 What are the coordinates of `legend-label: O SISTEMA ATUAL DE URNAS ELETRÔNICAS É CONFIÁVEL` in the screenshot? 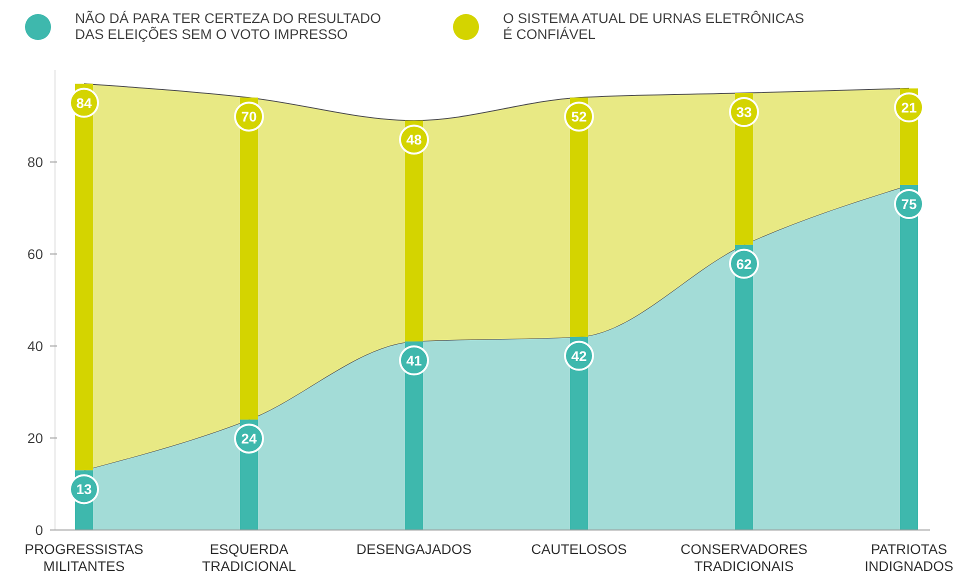 It's located at (653, 26).